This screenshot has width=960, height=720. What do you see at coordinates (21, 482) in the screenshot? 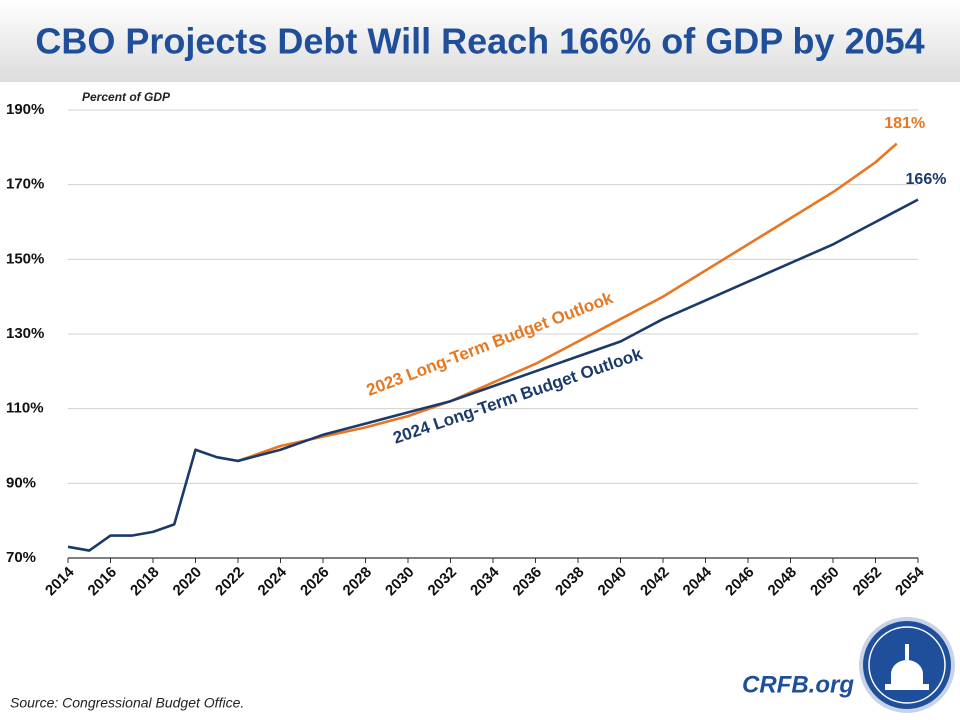
I see `y-tick-label: 90%` at bounding box center [21, 482].